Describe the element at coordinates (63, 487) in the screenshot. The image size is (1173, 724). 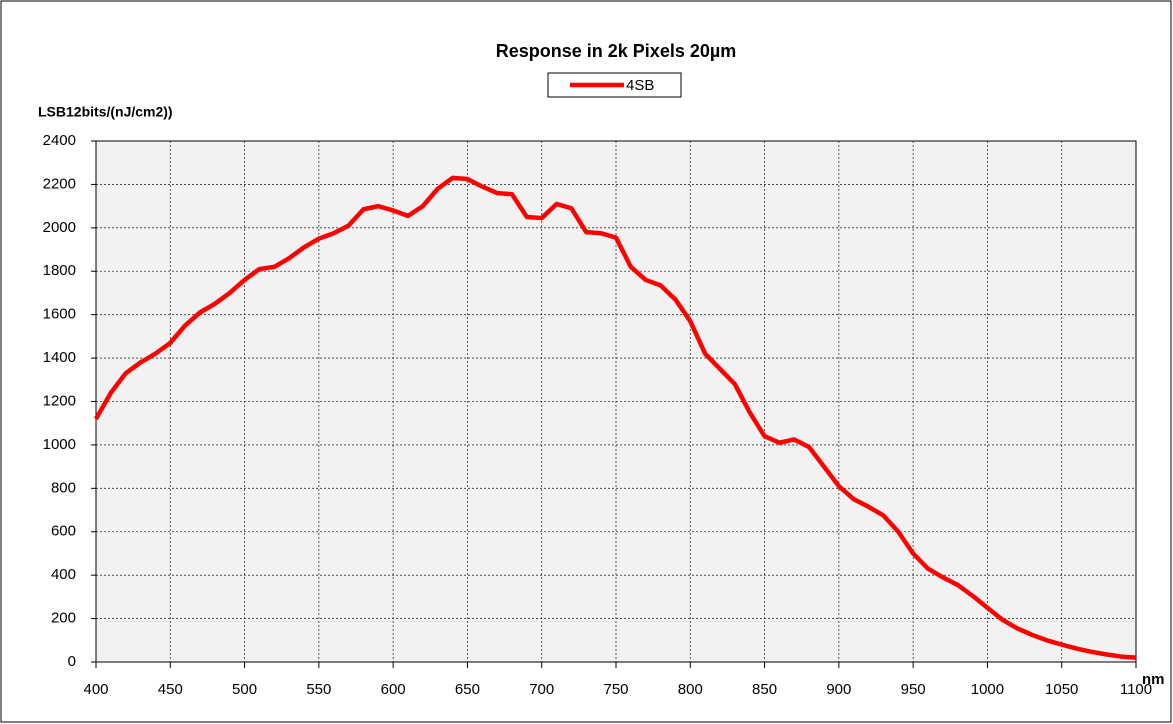
I see `y-tick-label: 800` at that location.